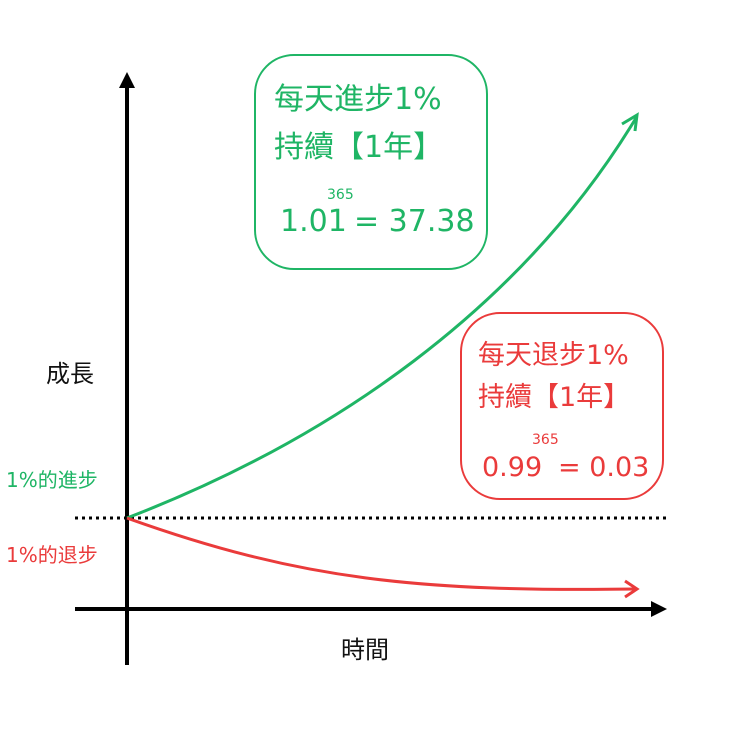  What do you see at coordinates (358, 99) in the screenshot?
I see `growth-title: 每天進步1%` at bounding box center [358, 99].